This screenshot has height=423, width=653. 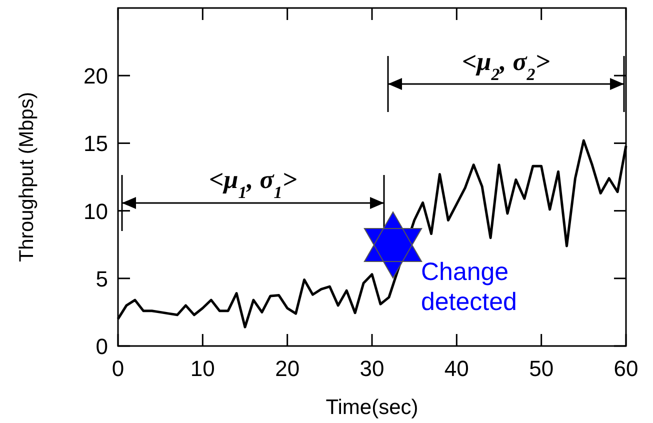 I want to click on y-tick-label: 0, so click(x=102, y=346).